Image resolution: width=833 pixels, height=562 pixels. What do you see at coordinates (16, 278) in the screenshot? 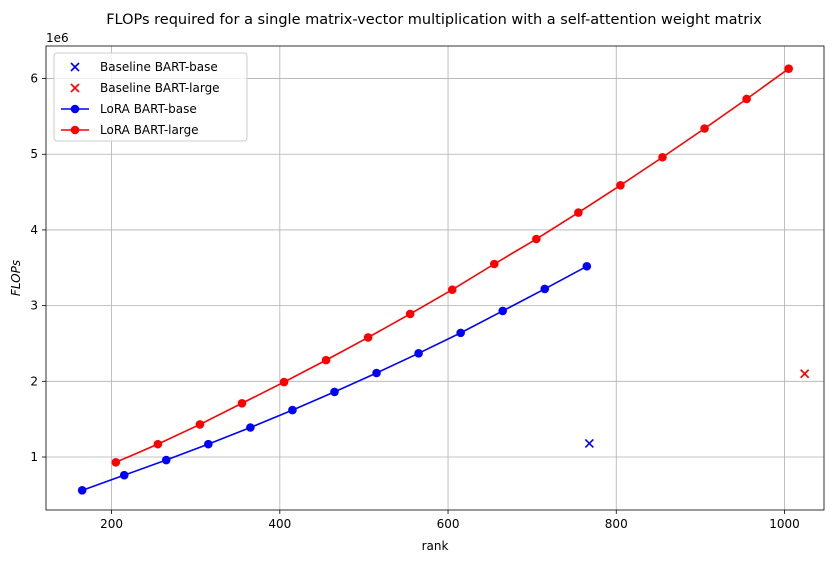
I see `y-axis-label: FLOPs` at bounding box center [16, 278].